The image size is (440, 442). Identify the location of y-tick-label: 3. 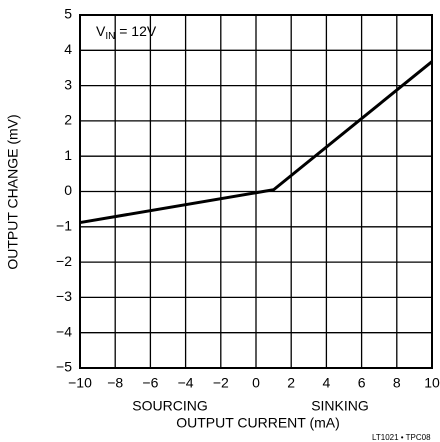
(68, 84).